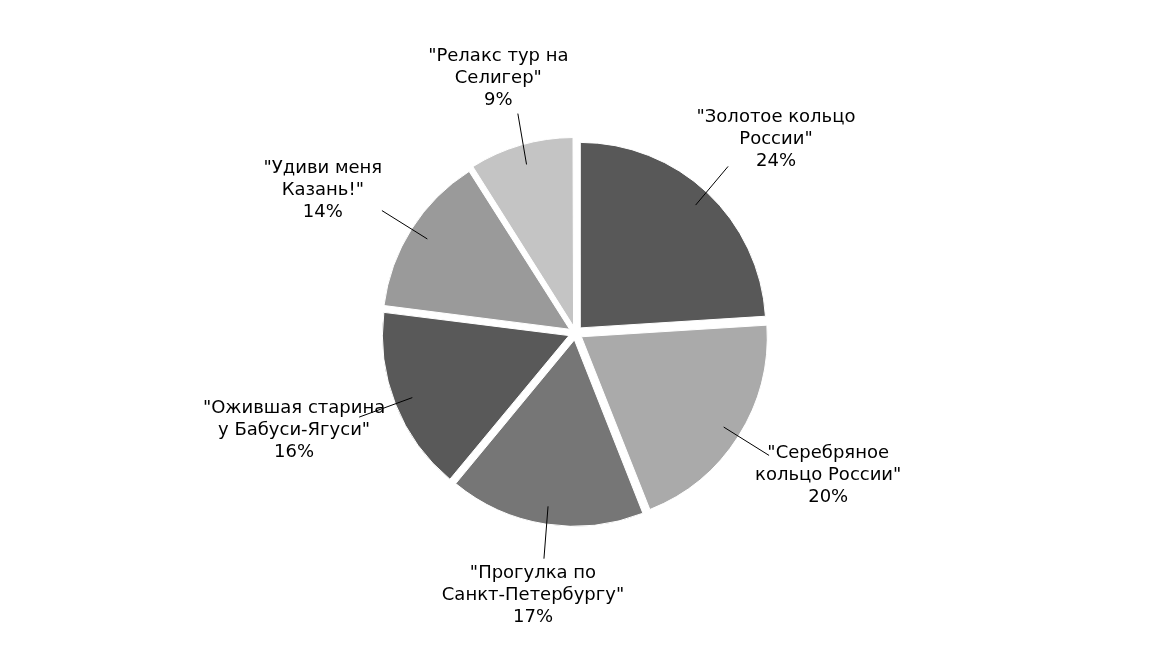 The image size is (1151, 660). What do you see at coordinates (498, 98) in the screenshot?
I see `data-label: 9%` at bounding box center [498, 98].